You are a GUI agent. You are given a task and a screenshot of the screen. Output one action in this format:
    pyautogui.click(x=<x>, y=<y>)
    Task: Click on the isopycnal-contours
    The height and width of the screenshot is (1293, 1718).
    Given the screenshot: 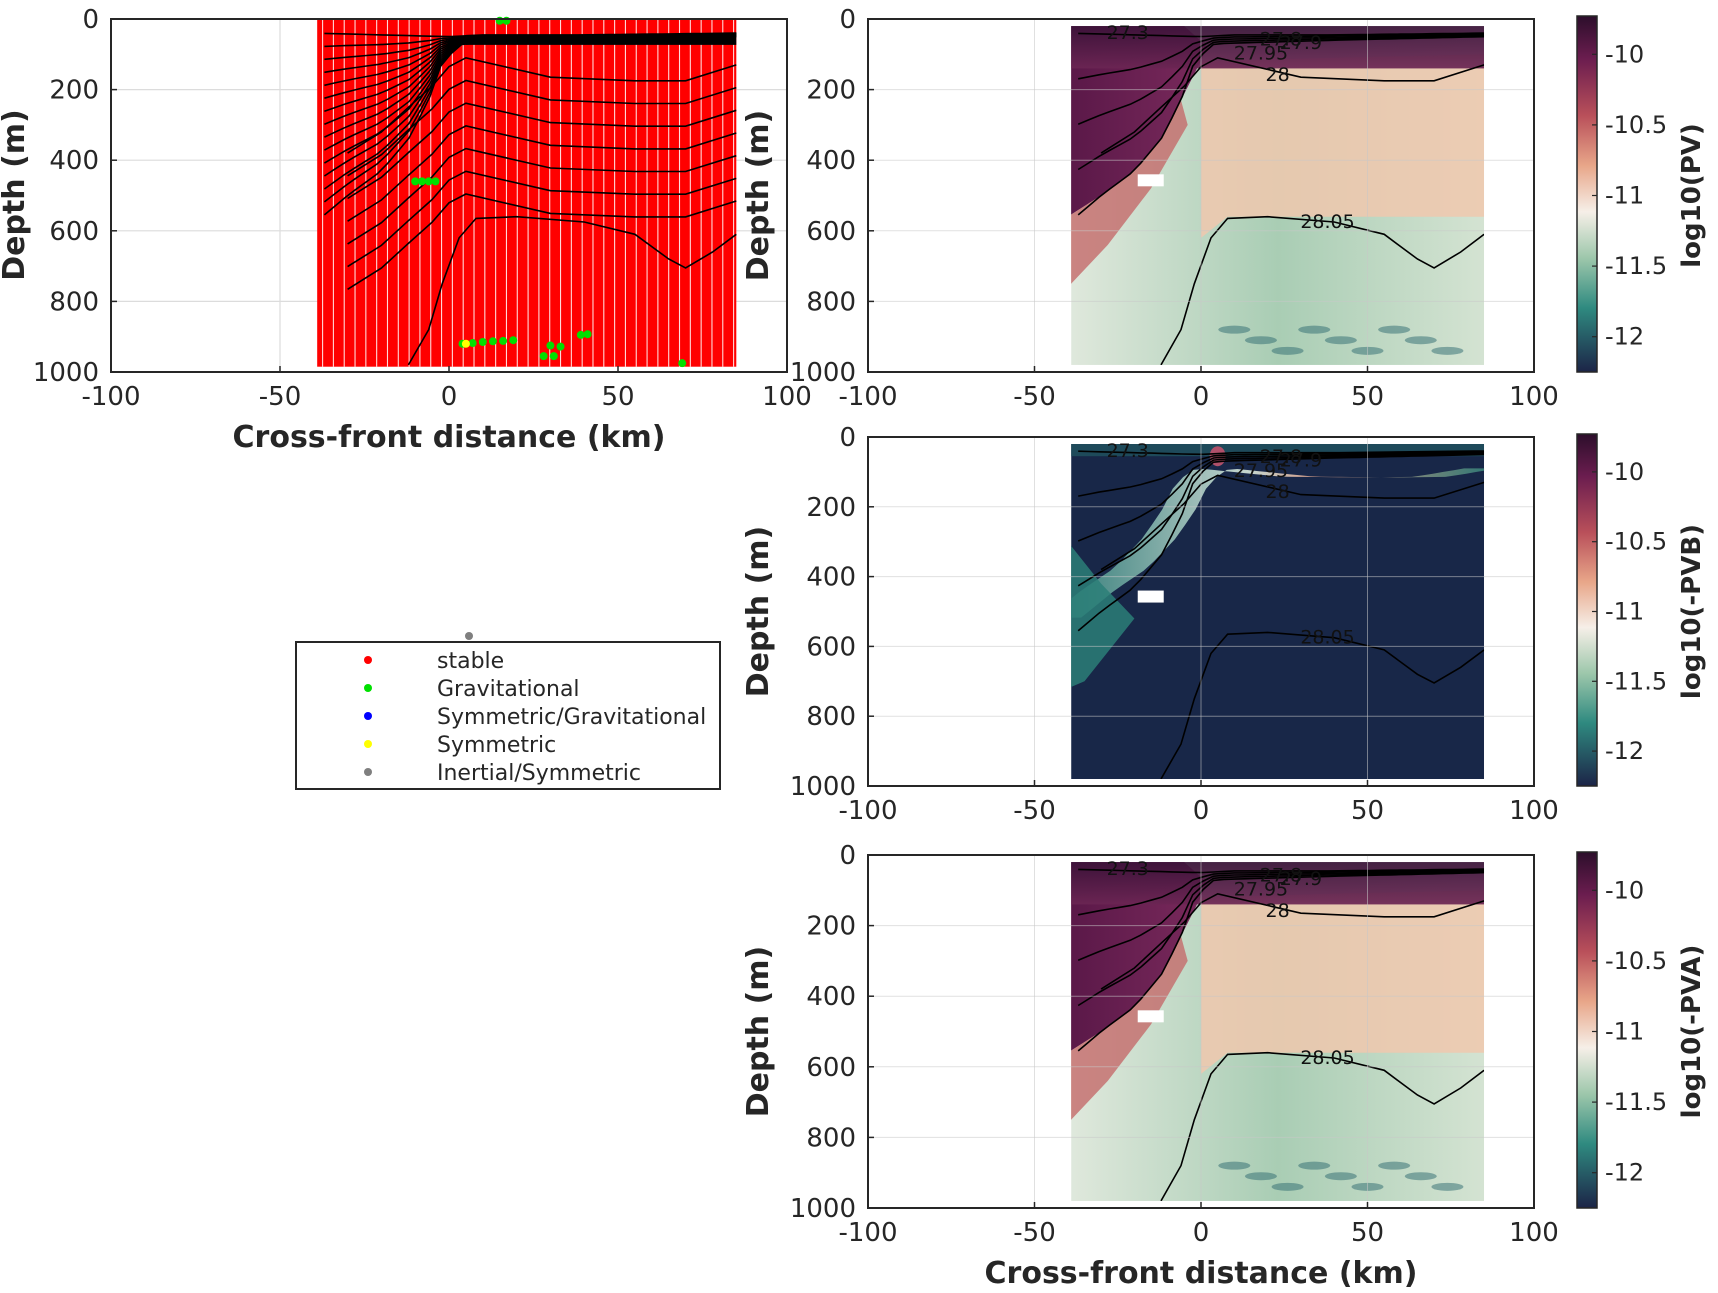 What is the action you would take?
    pyautogui.click(x=1281, y=1034)
    